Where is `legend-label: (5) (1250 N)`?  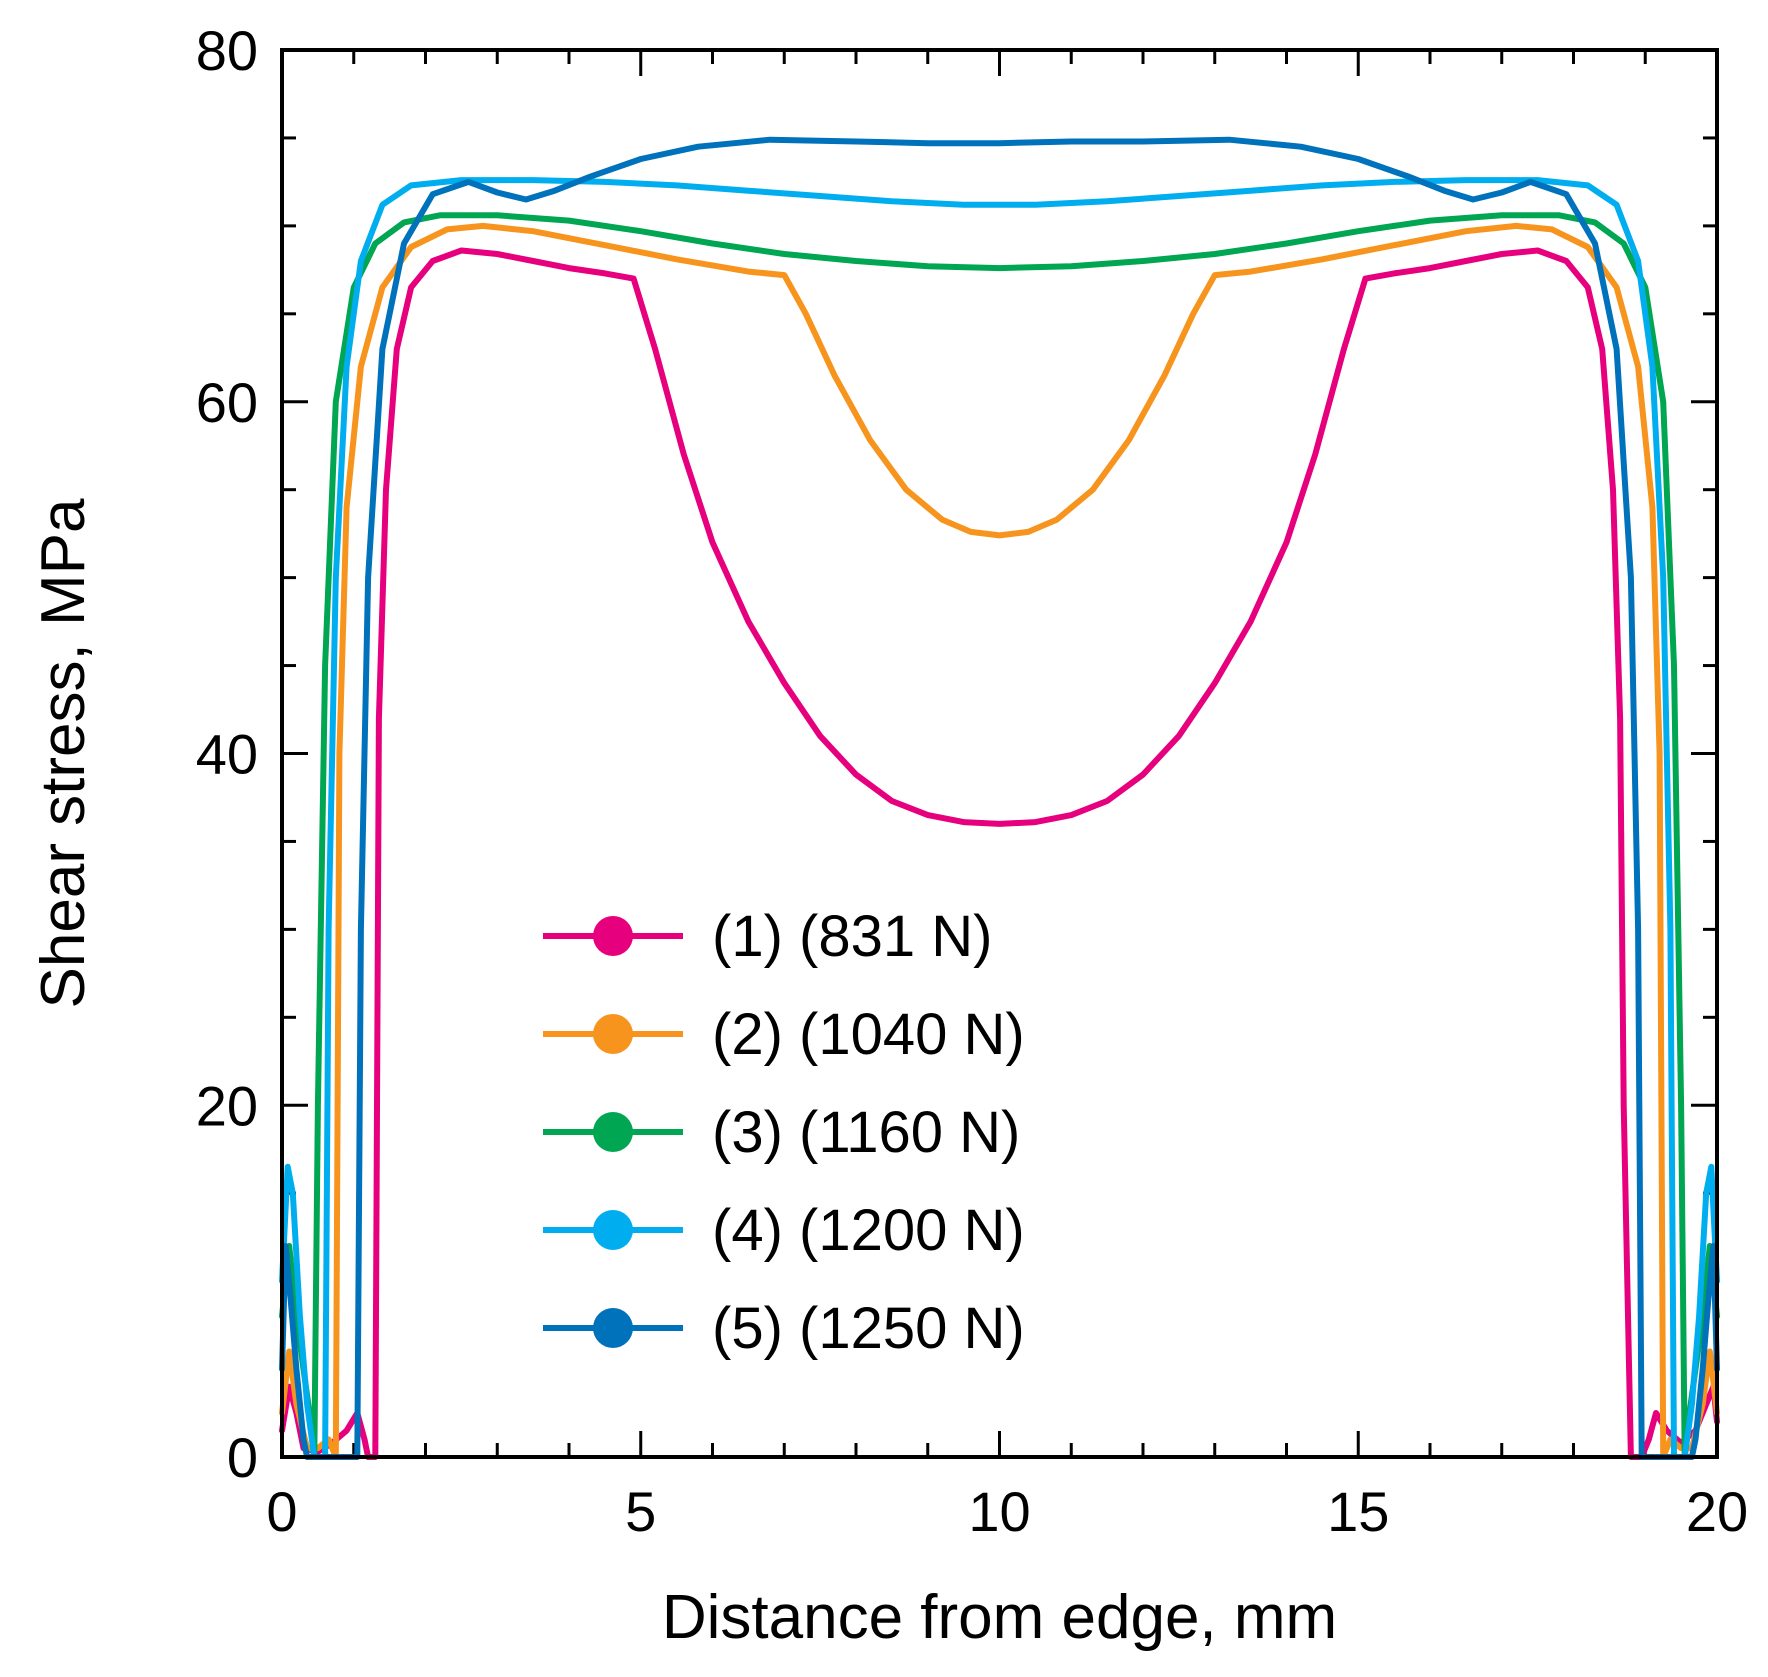
legend-label: (5) (1250 N) is located at coordinates (868, 1328).